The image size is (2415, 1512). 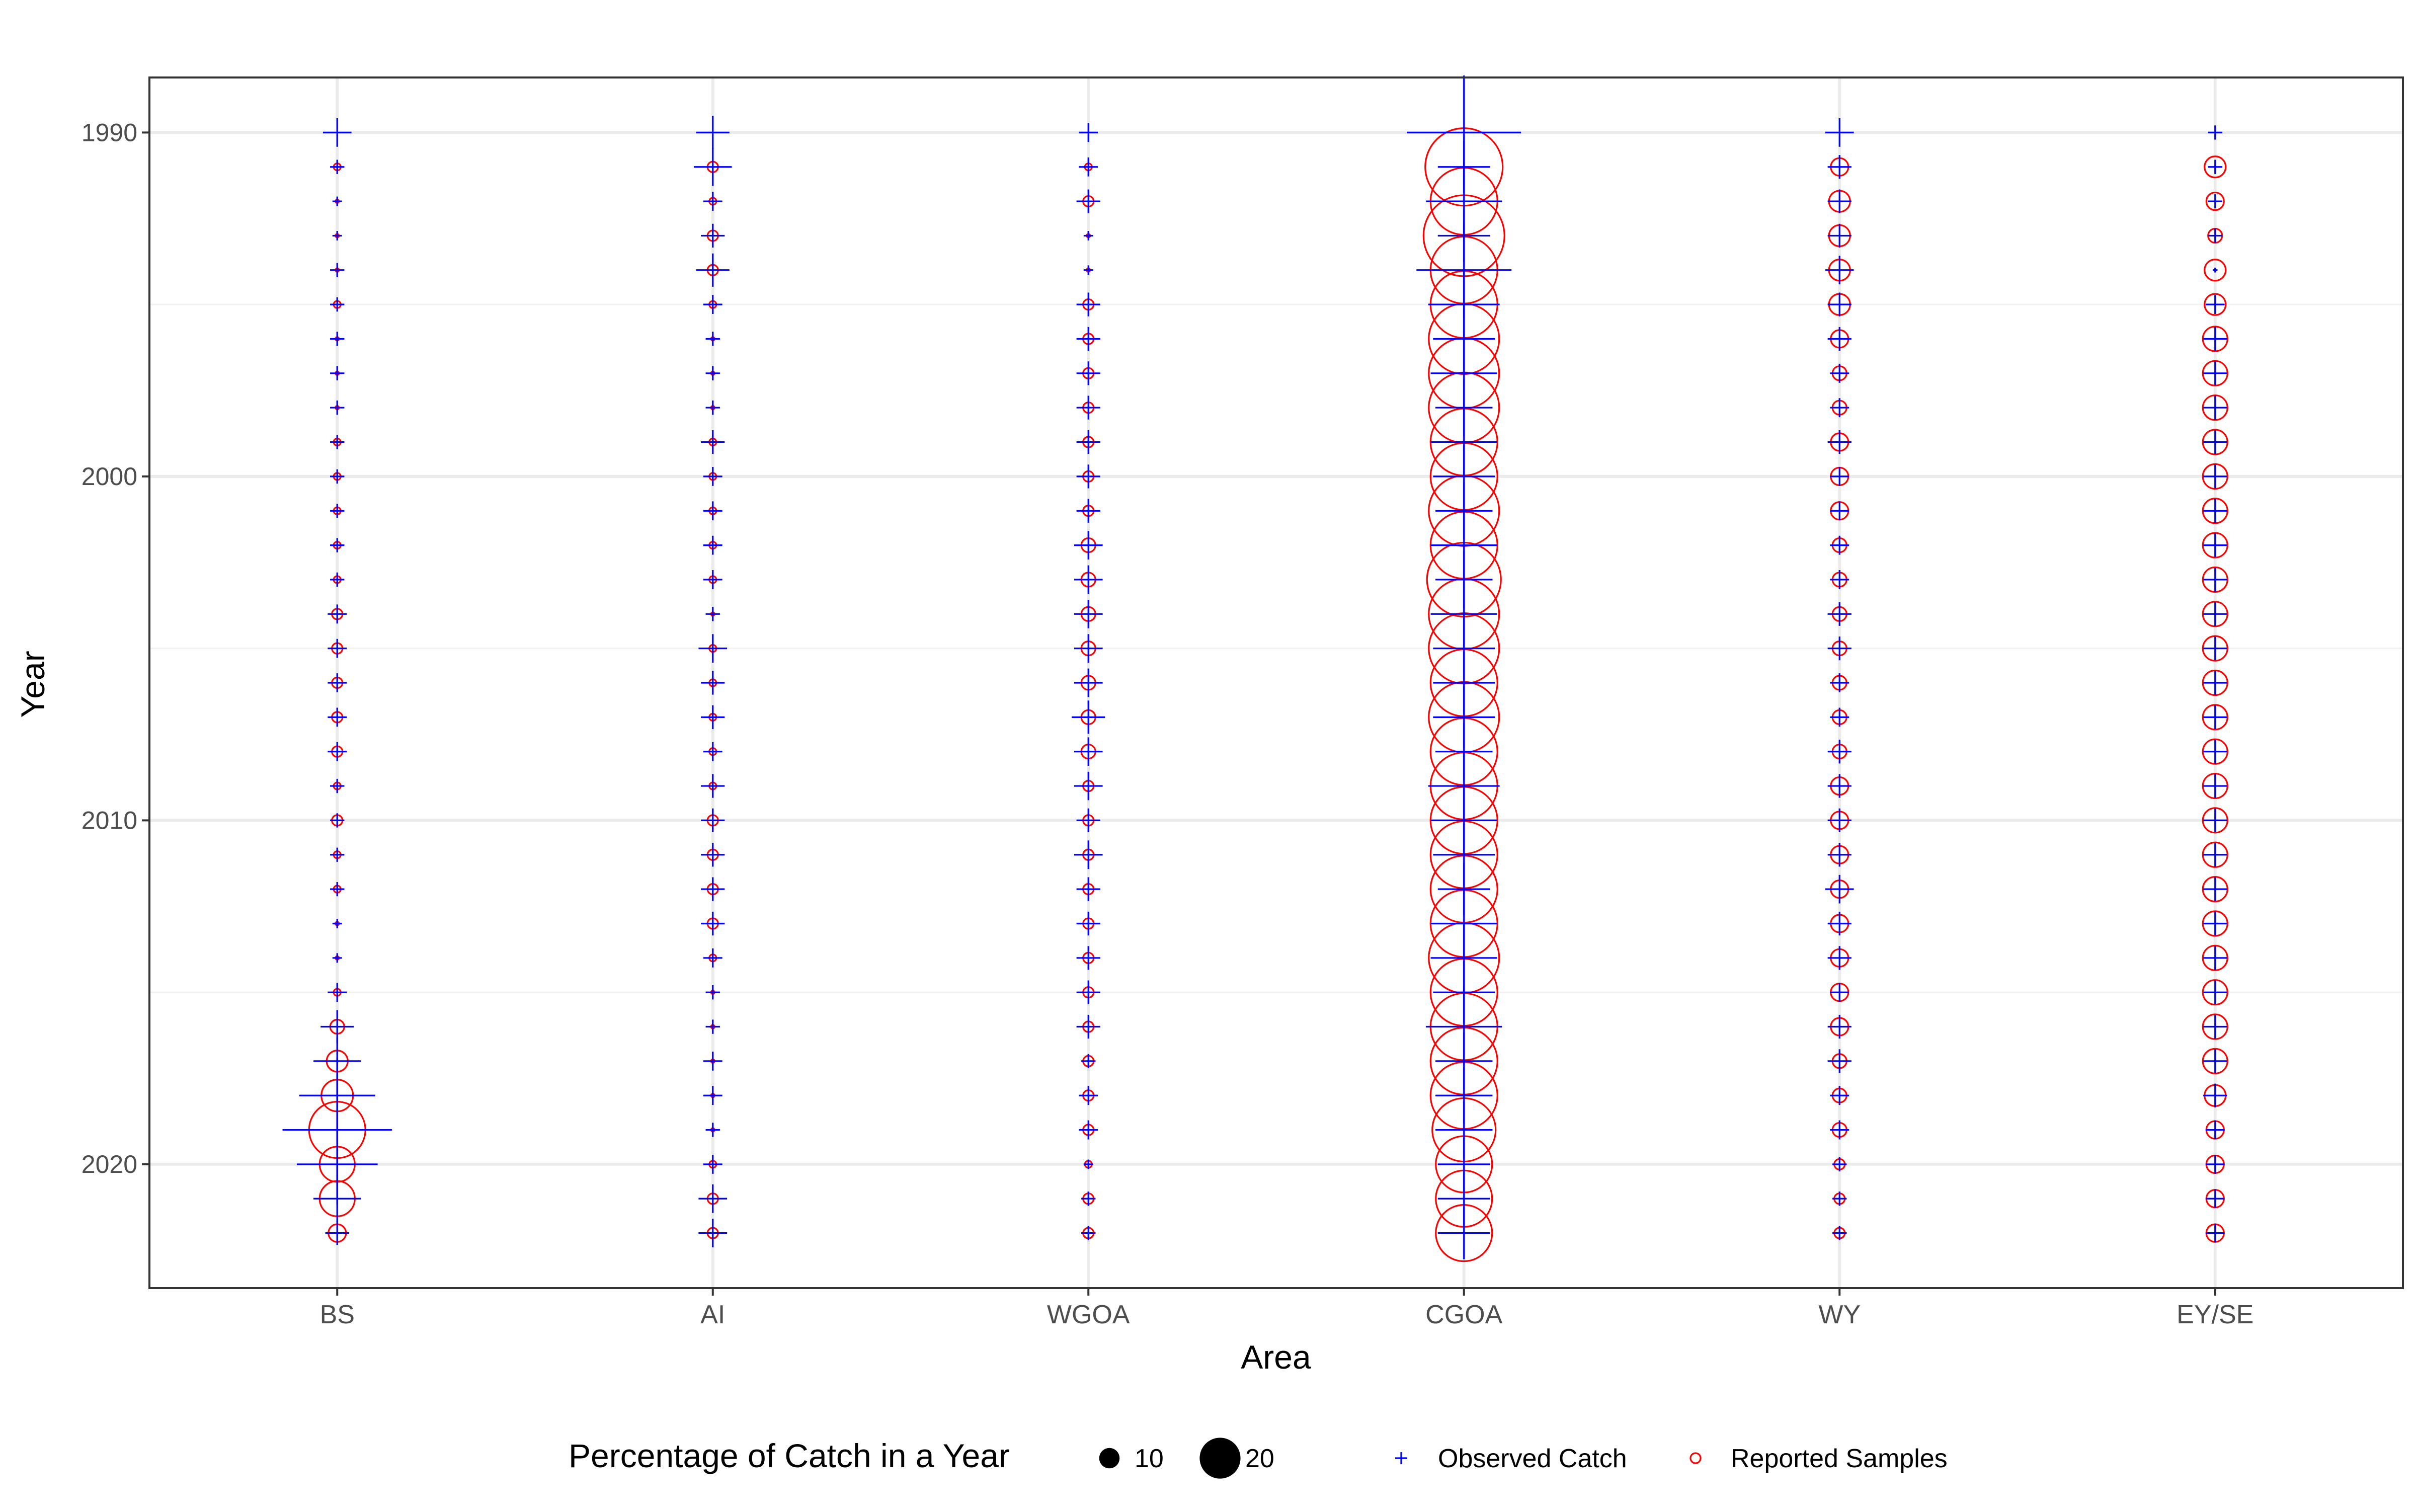 I want to click on observed-catch-point-bs-2000, so click(x=338, y=476).